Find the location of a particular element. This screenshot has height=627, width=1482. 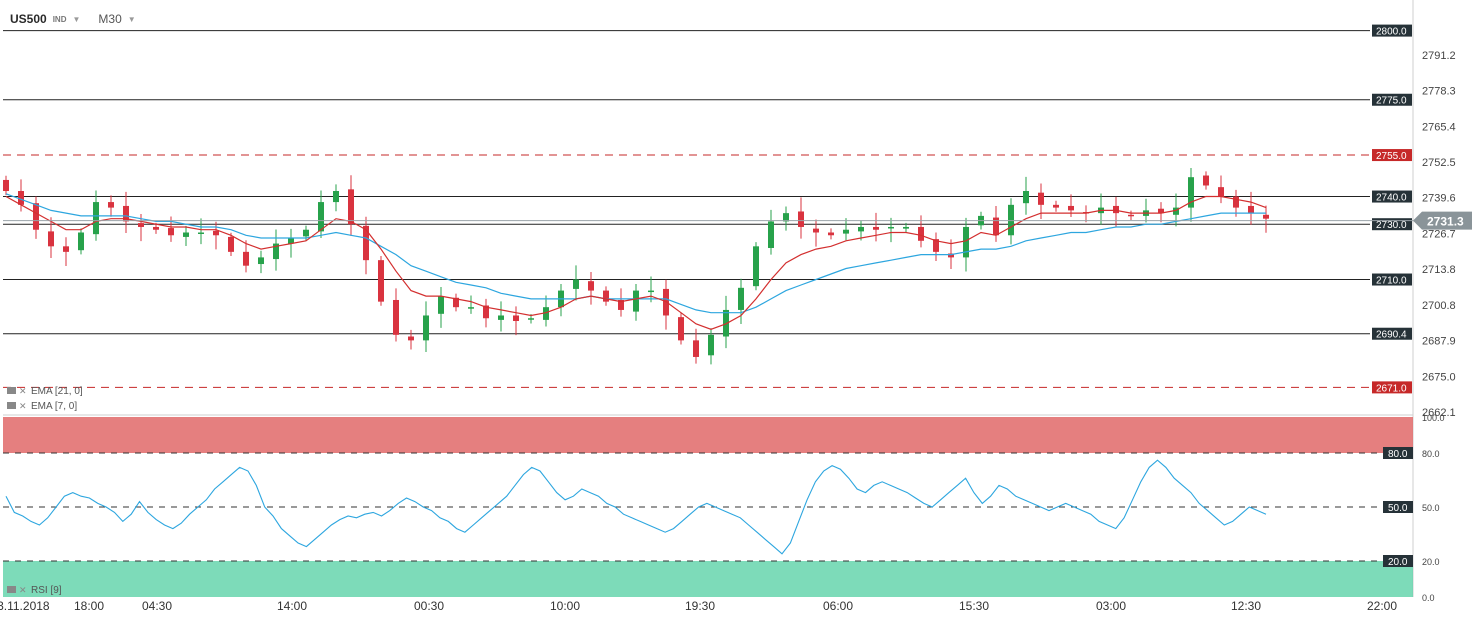

timeframe-selector: M30 is located at coordinates (110, 19).